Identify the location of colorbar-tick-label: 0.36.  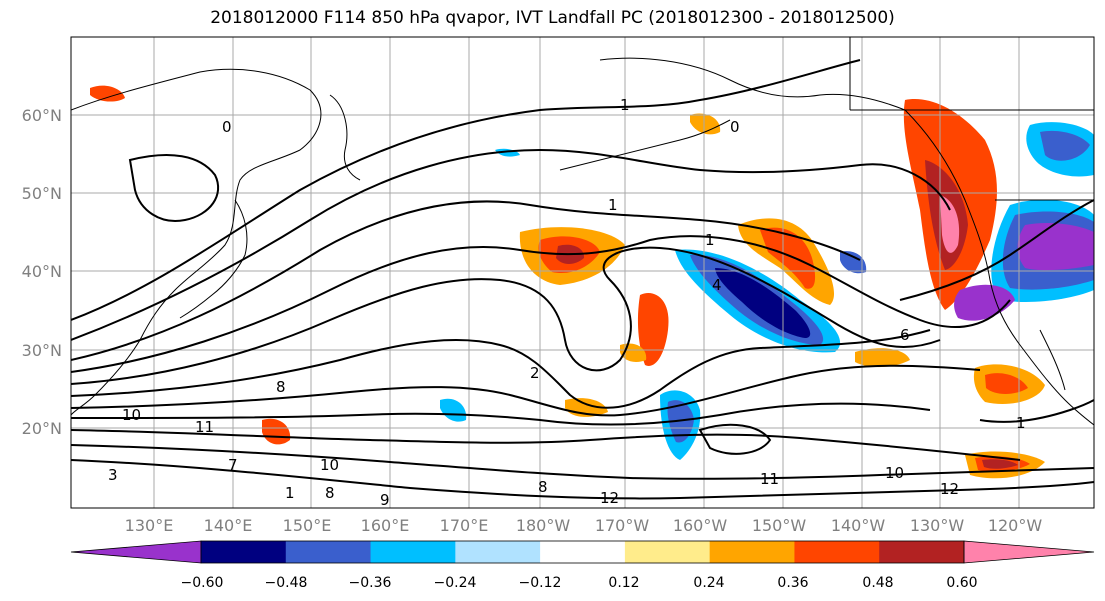
(792, 583).